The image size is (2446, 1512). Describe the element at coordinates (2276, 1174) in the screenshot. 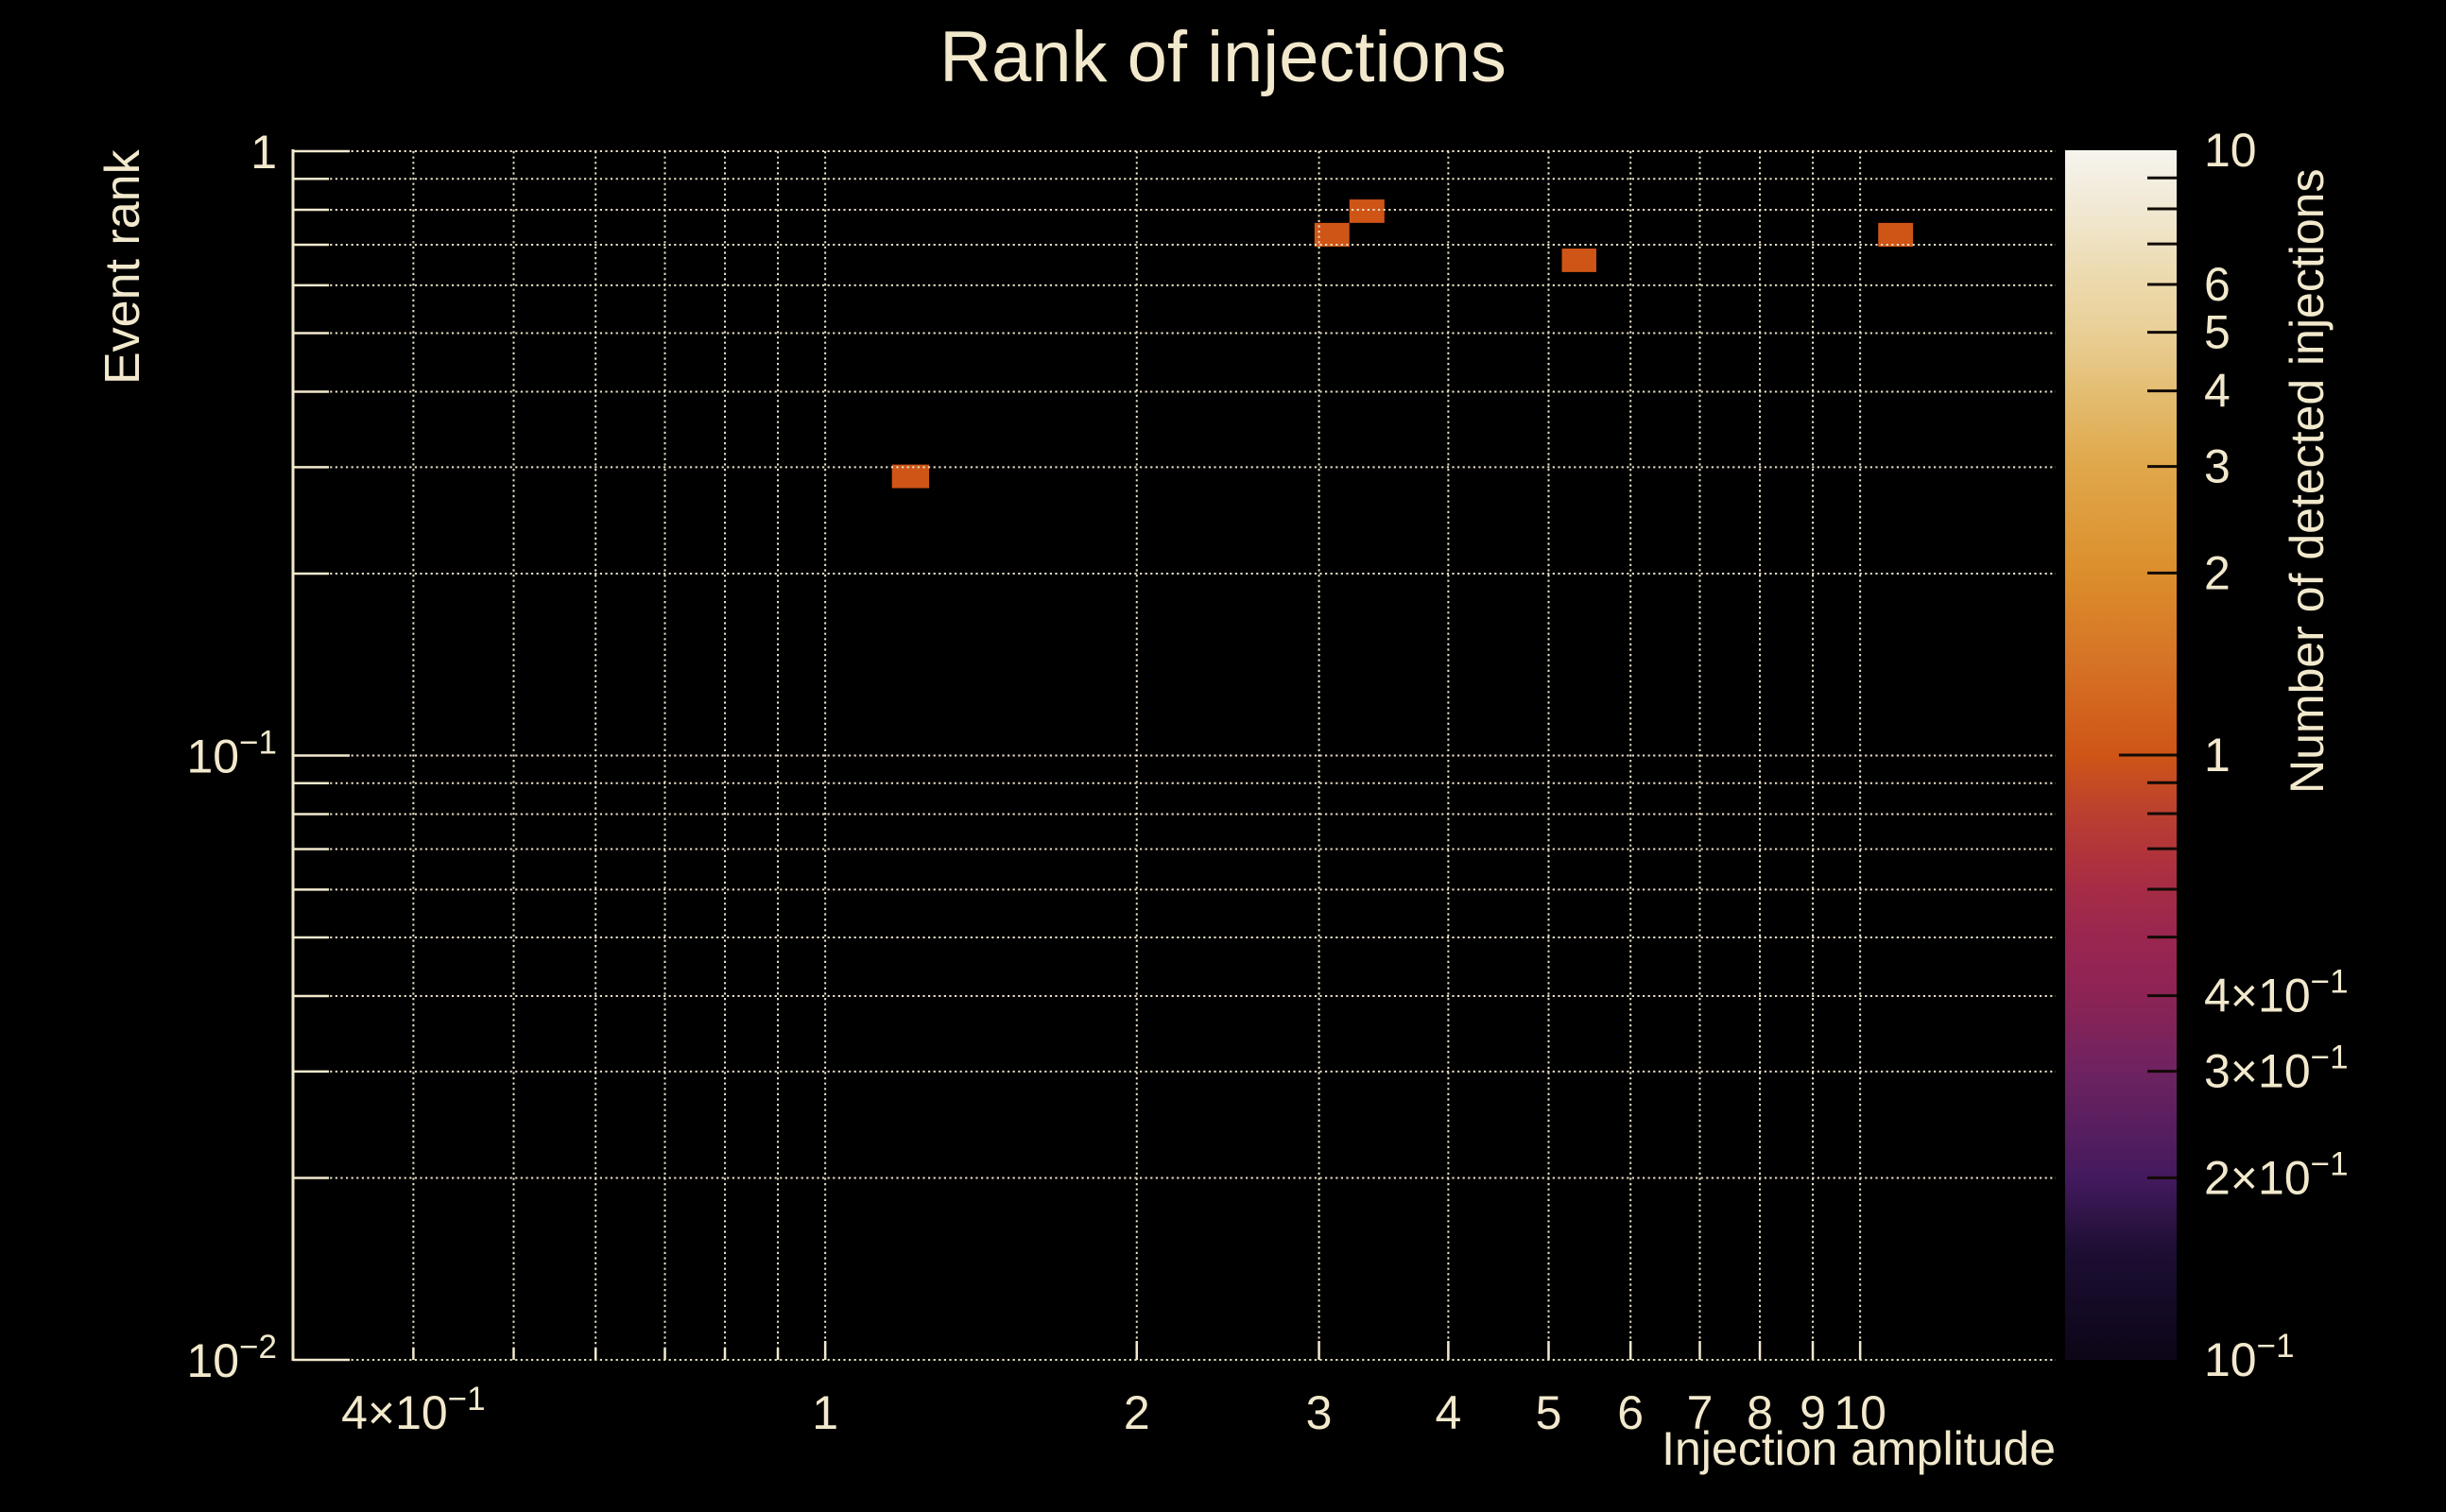

I see `colorbar-tick-label: 2×10⁻¹` at that location.